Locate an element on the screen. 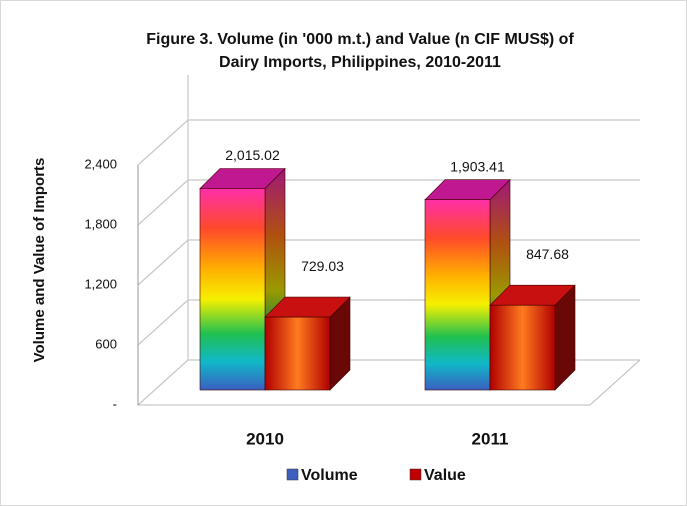 The height and width of the screenshot is (506, 687). y-axis-title: Volume and Value of Imports is located at coordinates (39, 260).